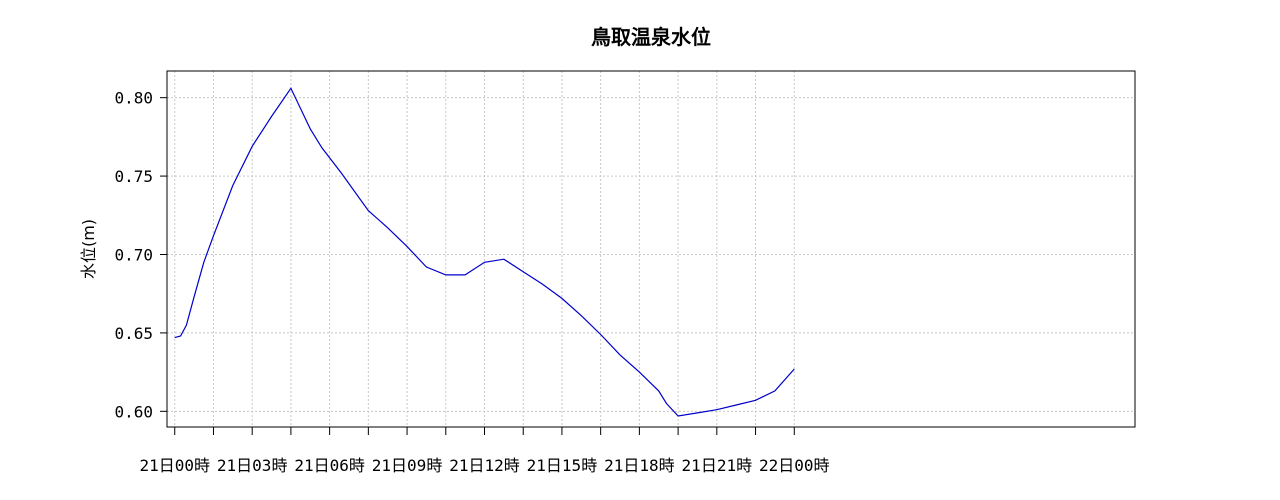 The height and width of the screenshot is (500, 1280). Describe the element at coordinates (639, 465) in the screenshot. I see `x-tick-label: 21日18時` at that location.